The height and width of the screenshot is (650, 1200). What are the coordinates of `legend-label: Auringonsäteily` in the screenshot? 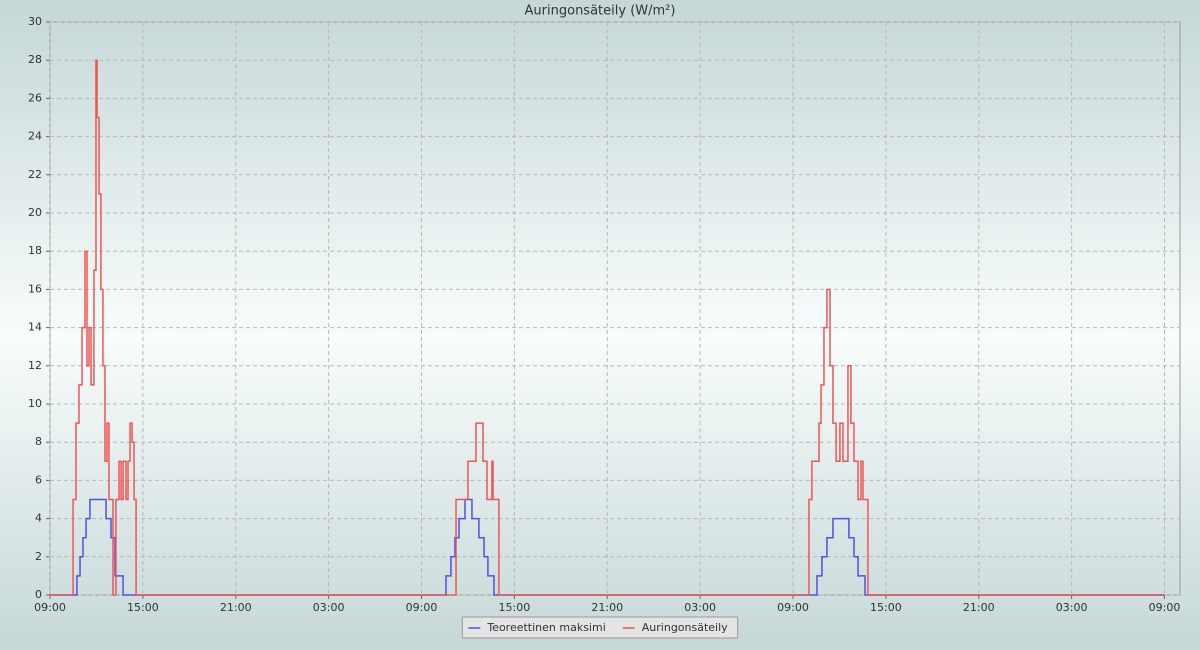 It's located at (685, 627).